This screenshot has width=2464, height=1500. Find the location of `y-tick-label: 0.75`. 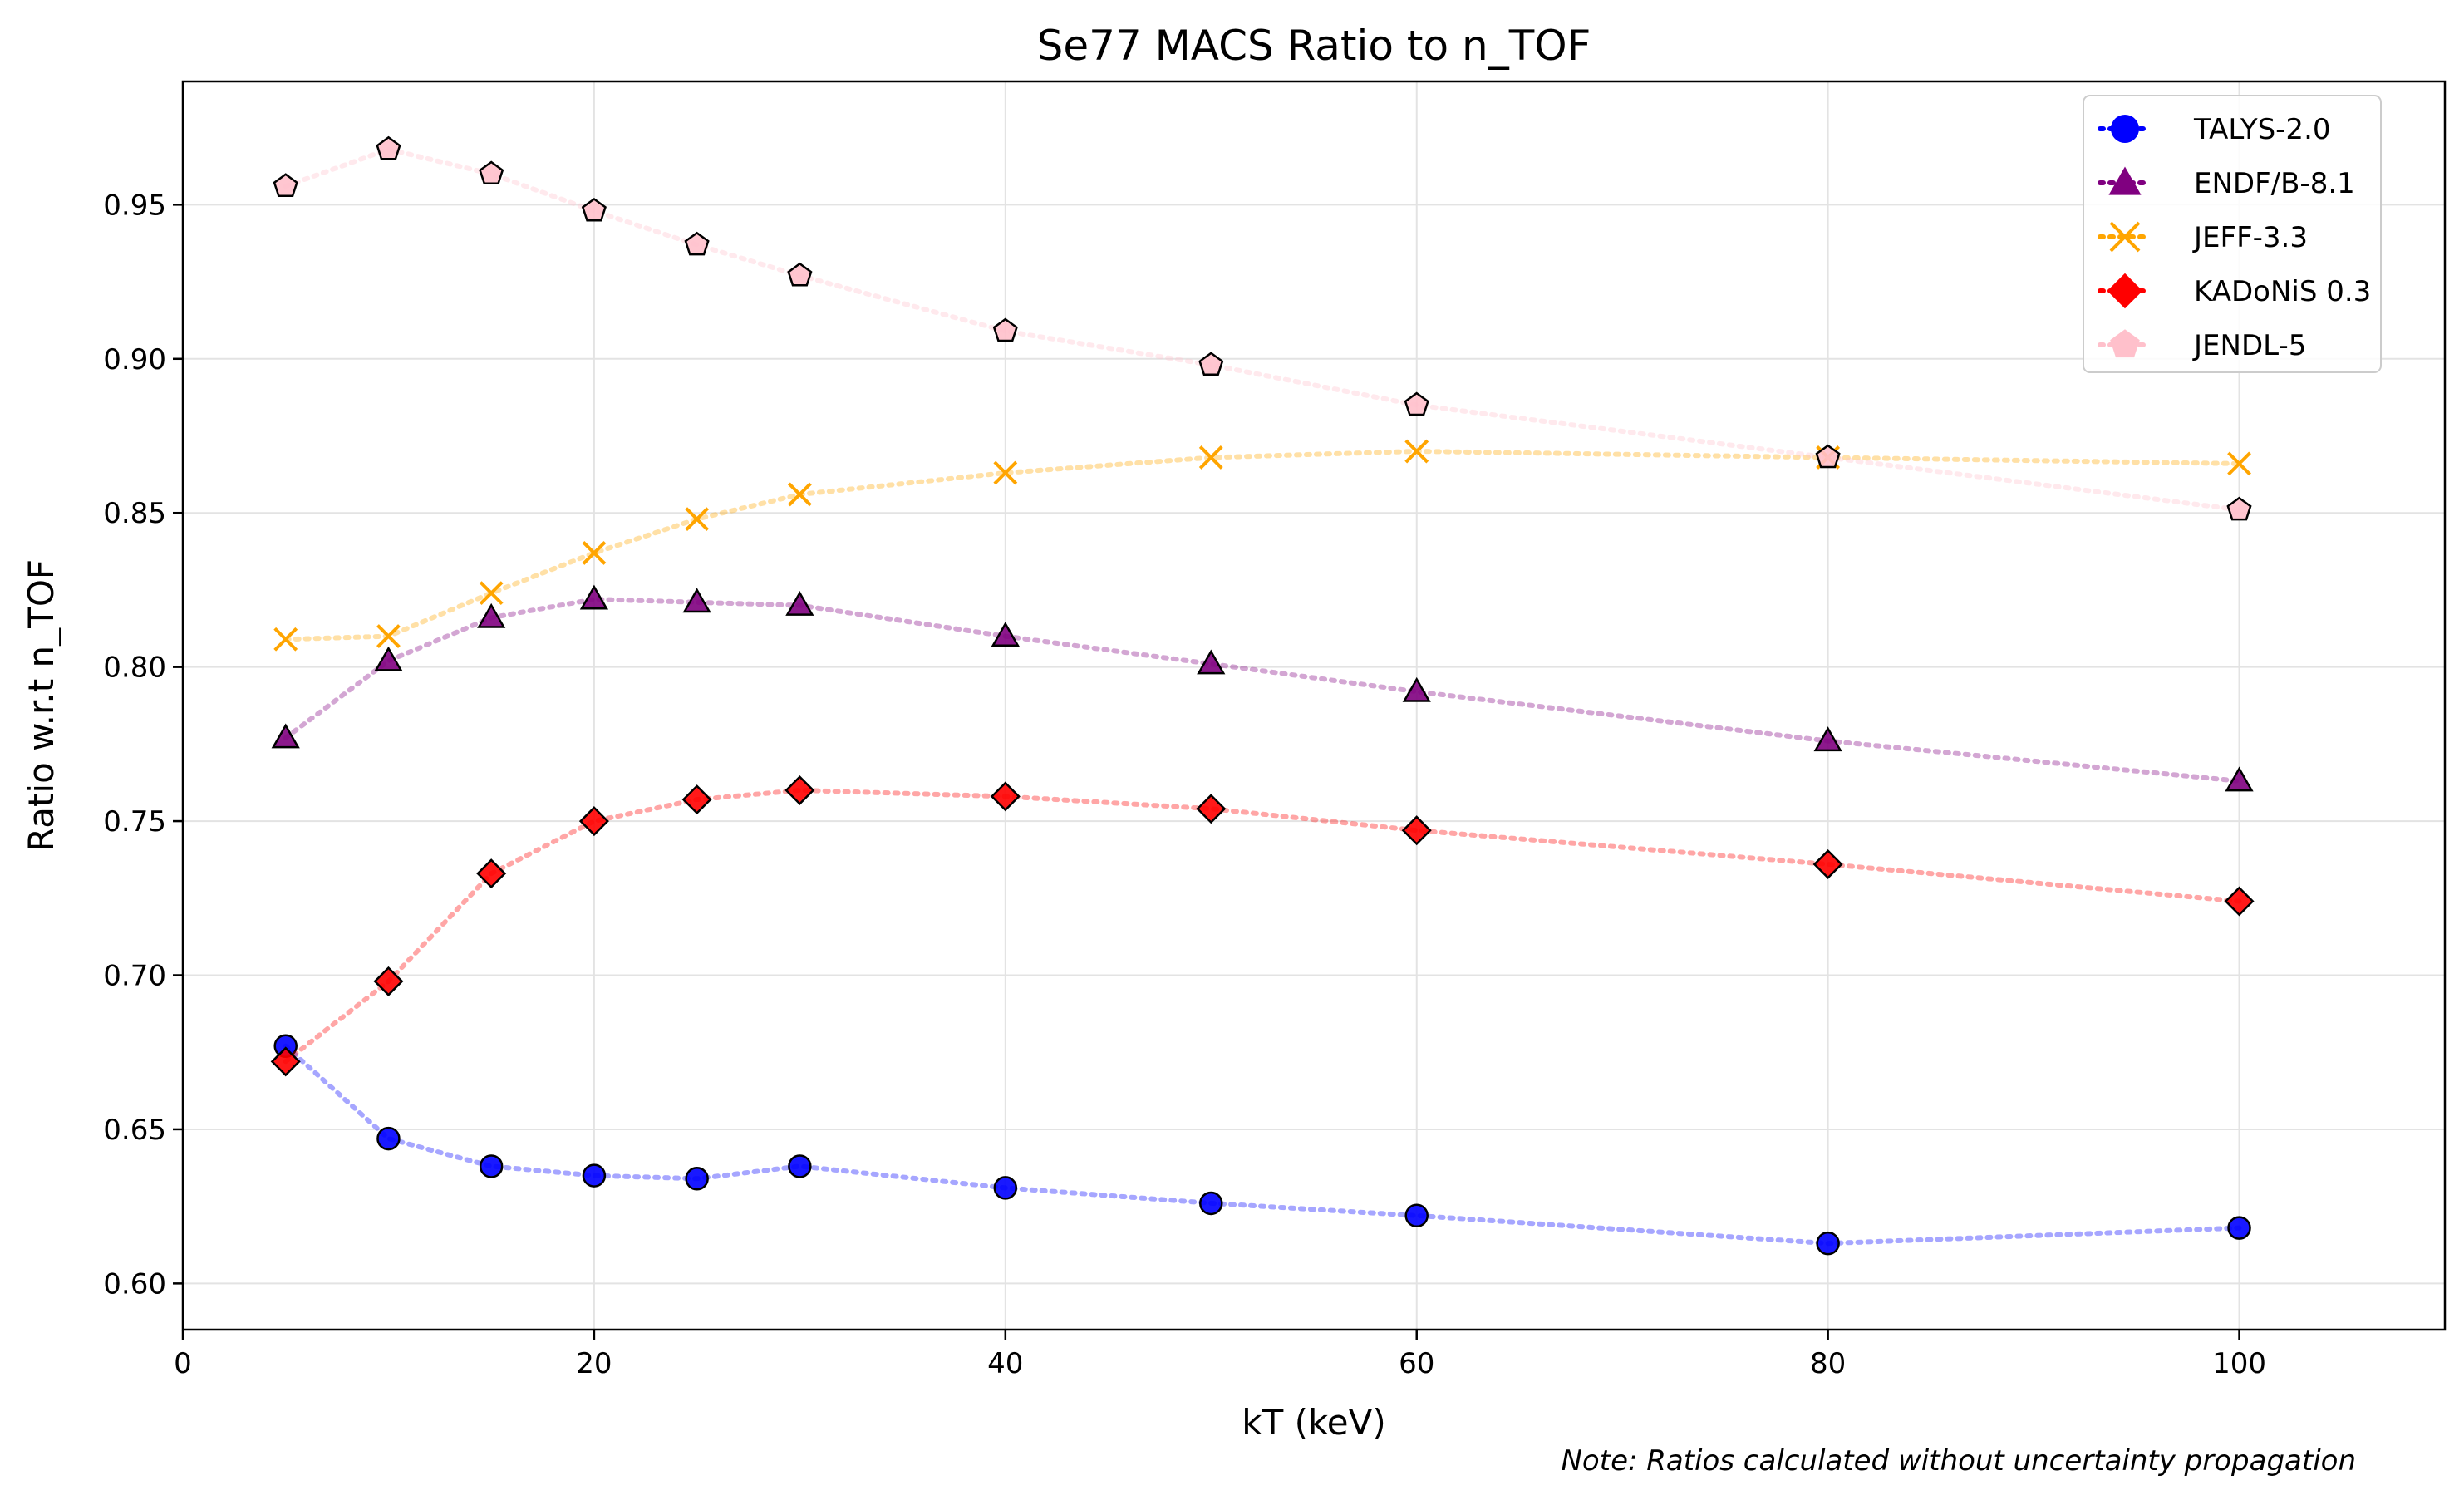

y-tick-label: 0.75 is located at coordinates (134, 822).